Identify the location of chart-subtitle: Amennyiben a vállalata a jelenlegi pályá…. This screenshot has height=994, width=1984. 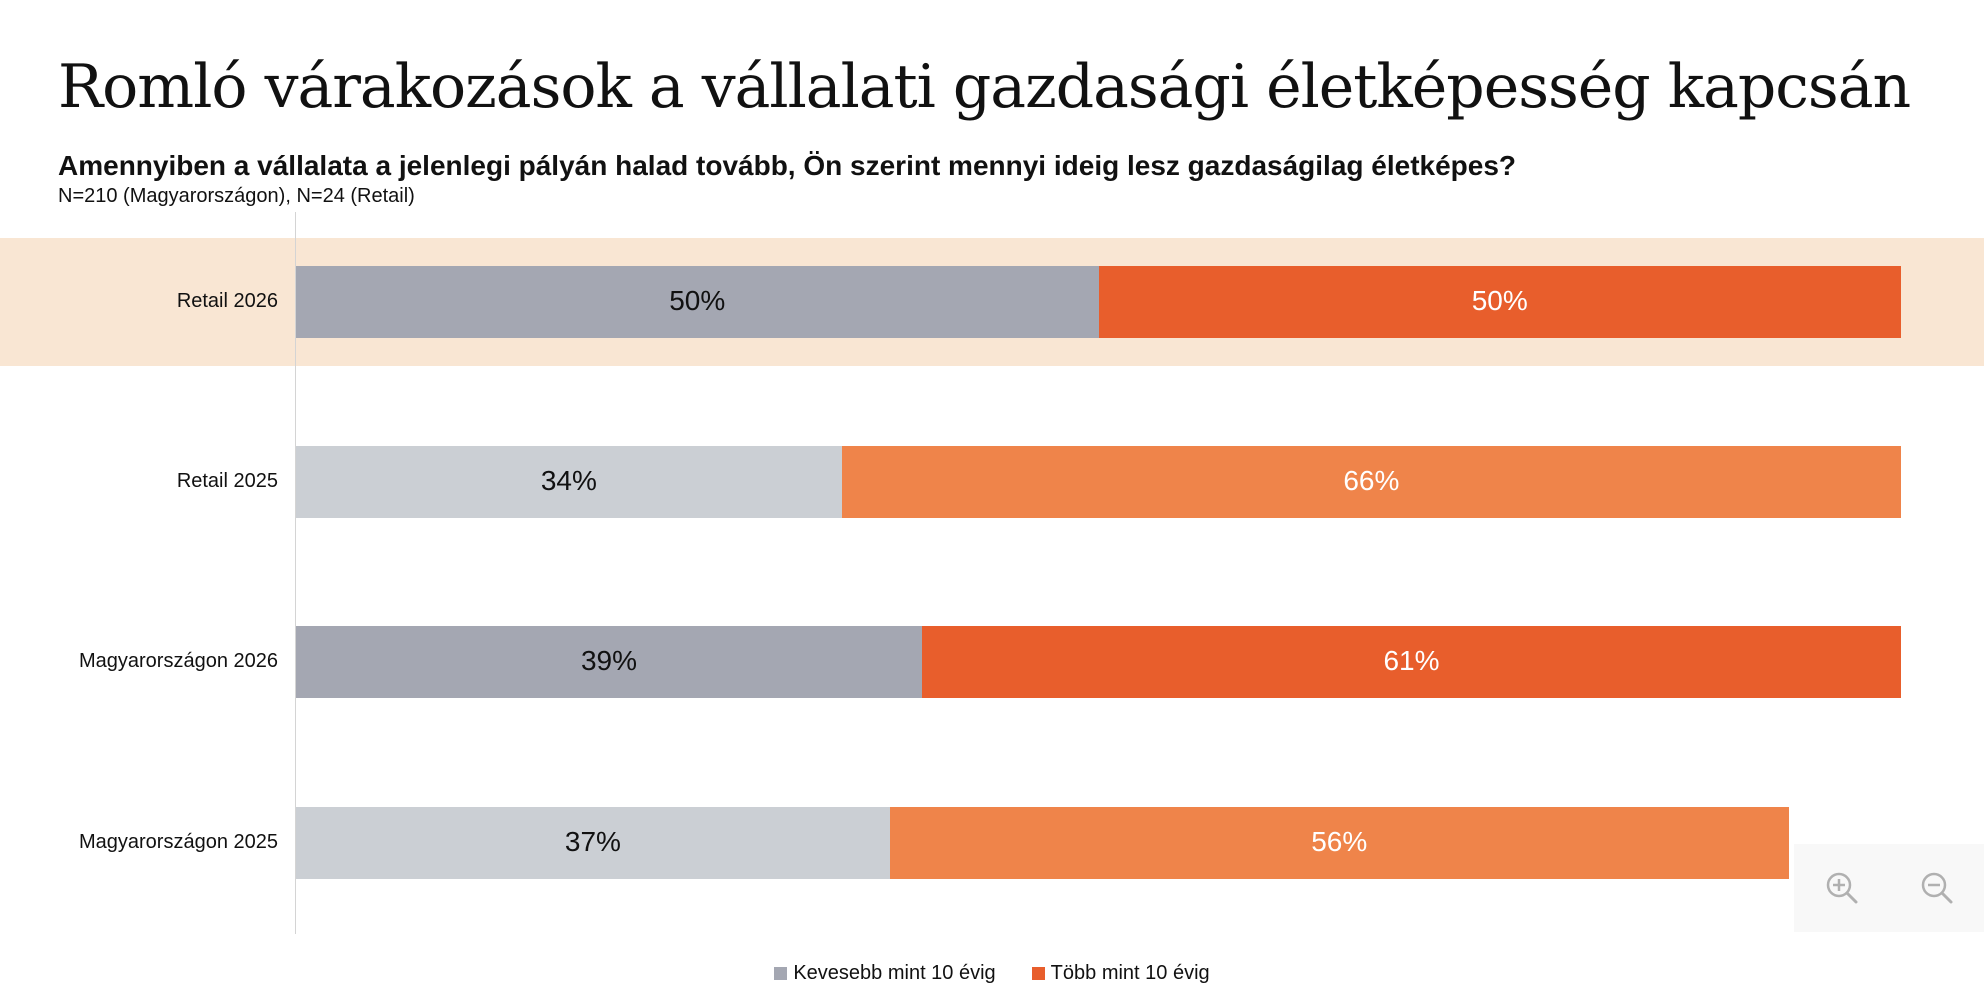
(787, 165).